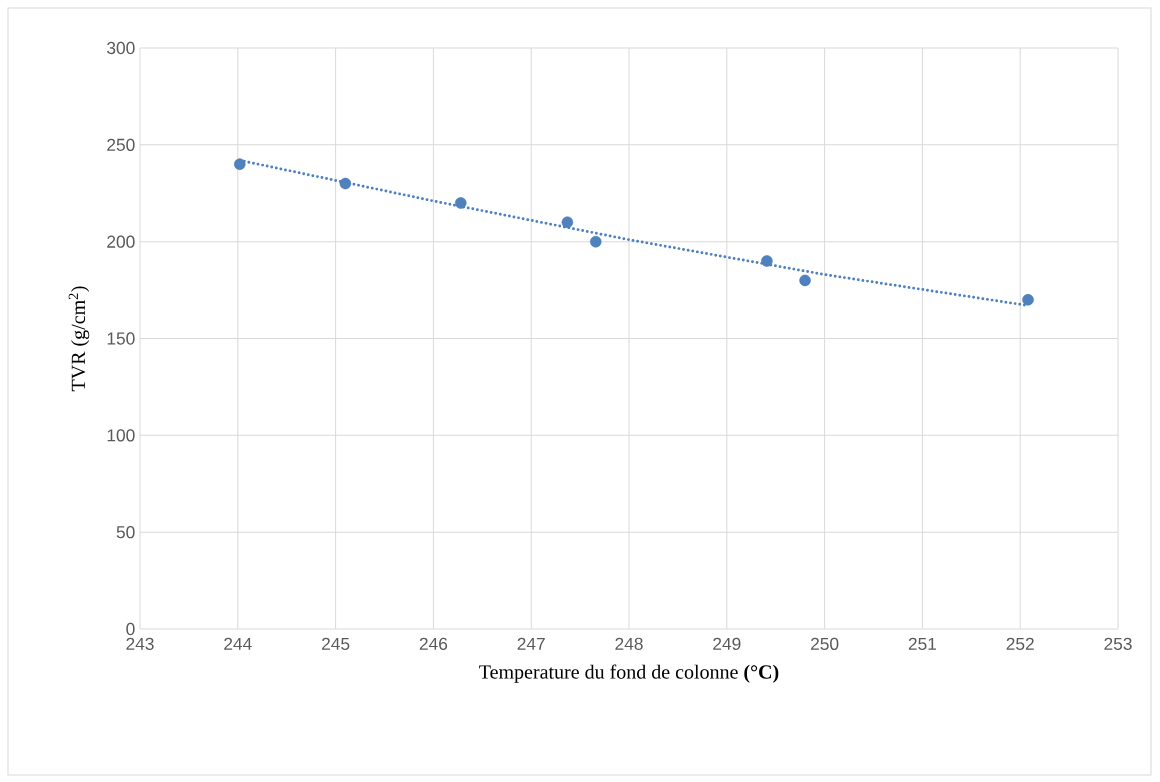 Image resolution: width=1160 pixels, height=782 pixels. I want to click on x-tick-label: 252, so click(1020, 643).